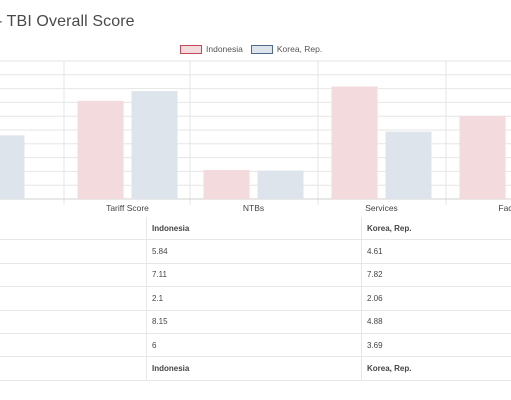 This screenshot has width=511, height=400. I want to click on x-tick-label: Facilit, so click(504, 208).